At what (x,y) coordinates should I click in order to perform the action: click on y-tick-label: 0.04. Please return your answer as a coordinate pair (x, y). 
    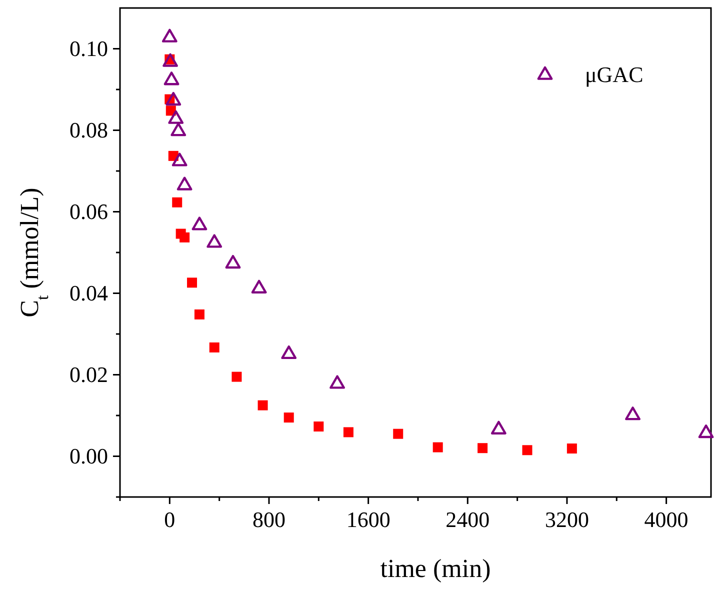
    Looking at the image, I should click on (89, 293).